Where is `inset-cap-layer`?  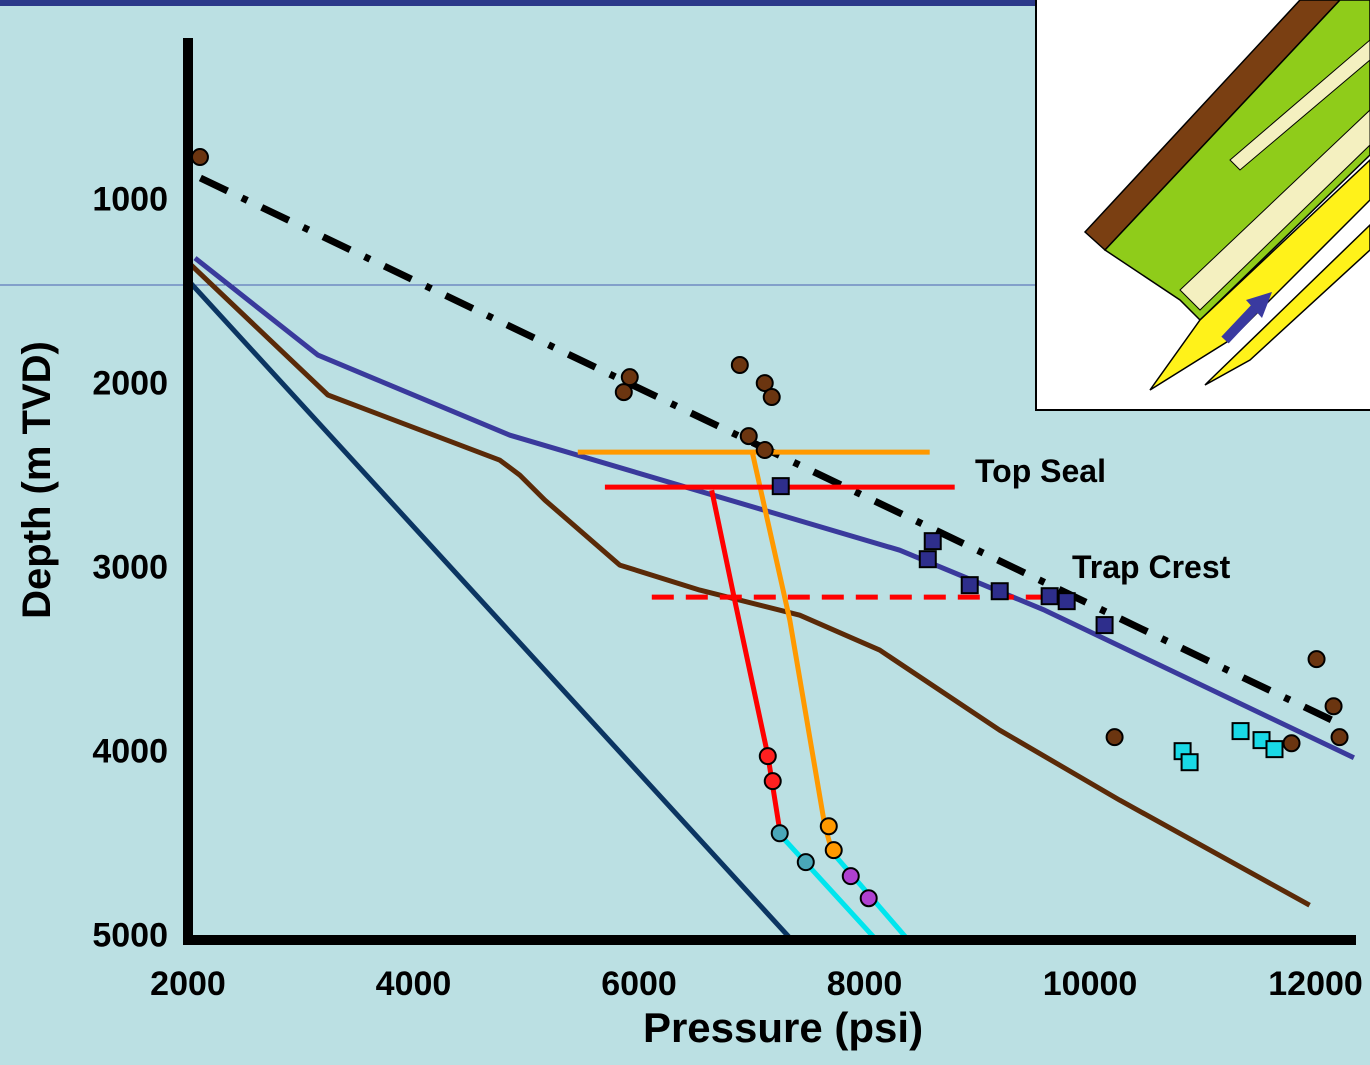 inset-cap-layer is located at coordinates (1212, 126).